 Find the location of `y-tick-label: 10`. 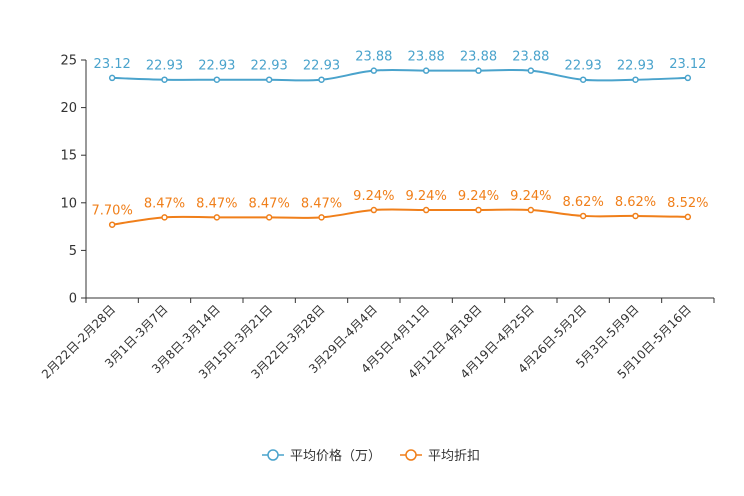

y-tick-label: 10 is located at coordinates (68, 203).